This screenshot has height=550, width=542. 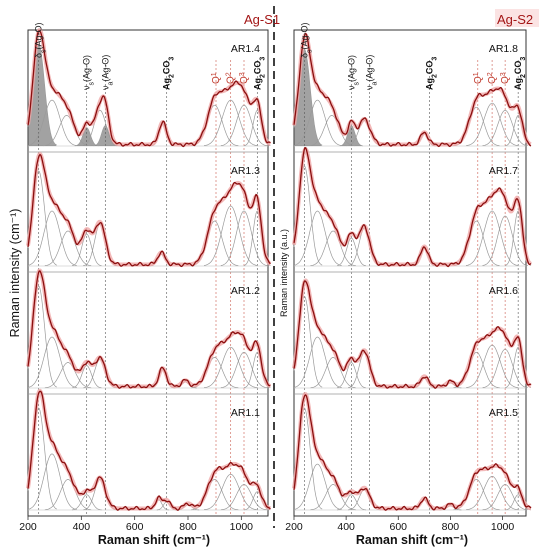 What do you see at coordinates (284, 273) in the screenshot?
I see `right-y-axis-title: Raman intensity (a.u.)` at bounding box center [284, 273].